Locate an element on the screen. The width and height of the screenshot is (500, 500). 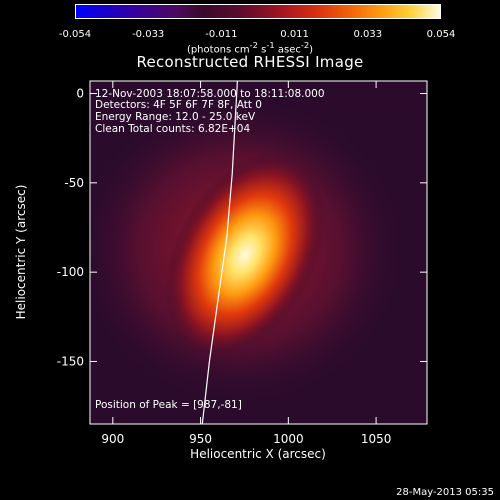
x-tick-label: 1000 is located at coordinates (288, 439).